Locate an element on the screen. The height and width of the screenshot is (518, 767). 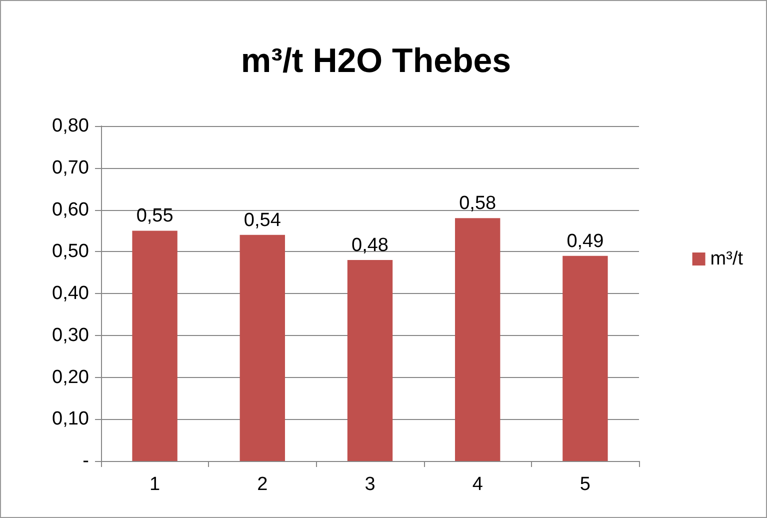
data-label: 0,55 is located at coordinates (155, 216).